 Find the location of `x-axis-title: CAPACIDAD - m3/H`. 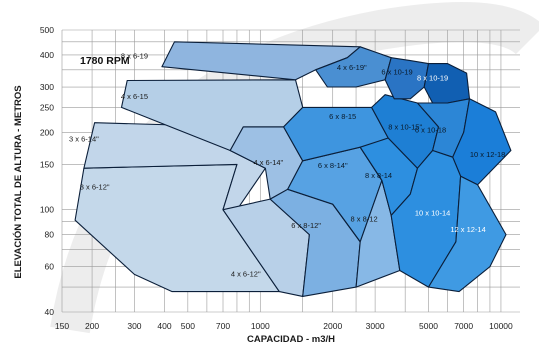

x-axis-title: CAPACIDAD - m3/H is located at coordinates (291, 339).